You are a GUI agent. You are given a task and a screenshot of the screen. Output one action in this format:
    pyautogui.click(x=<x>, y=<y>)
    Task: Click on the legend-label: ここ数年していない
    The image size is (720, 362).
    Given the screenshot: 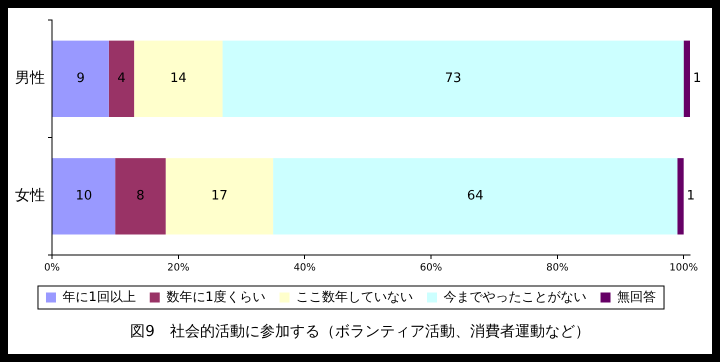 What is the action you would take?
    pyautogui.click(x=355, y=297)
    